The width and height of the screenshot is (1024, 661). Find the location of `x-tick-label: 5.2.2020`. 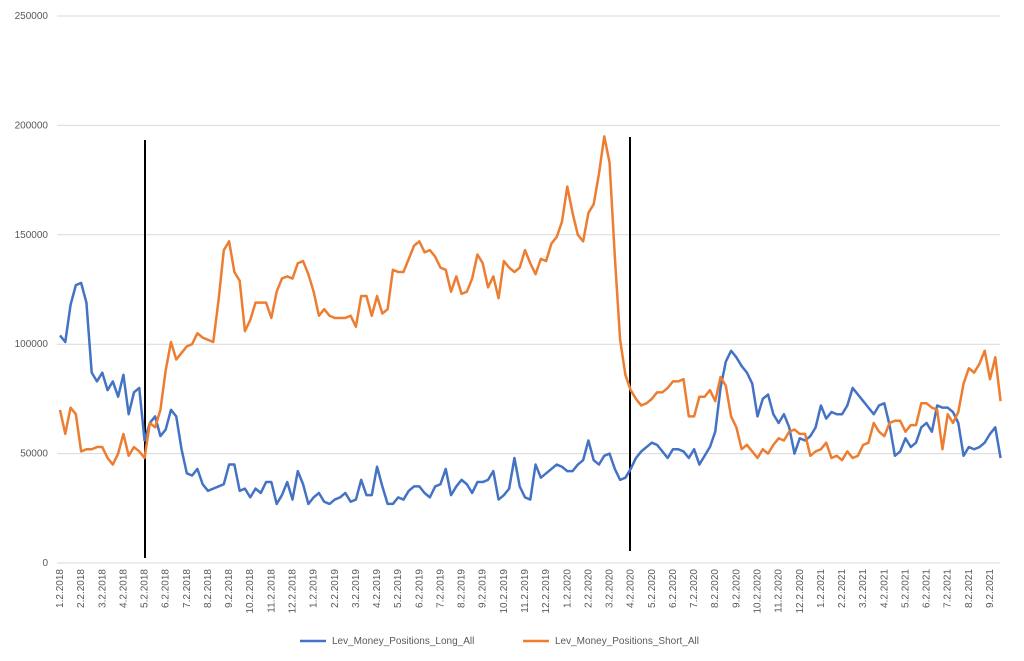

x-tick-label: 5.2.2020 is located at coordinates (652, 588).